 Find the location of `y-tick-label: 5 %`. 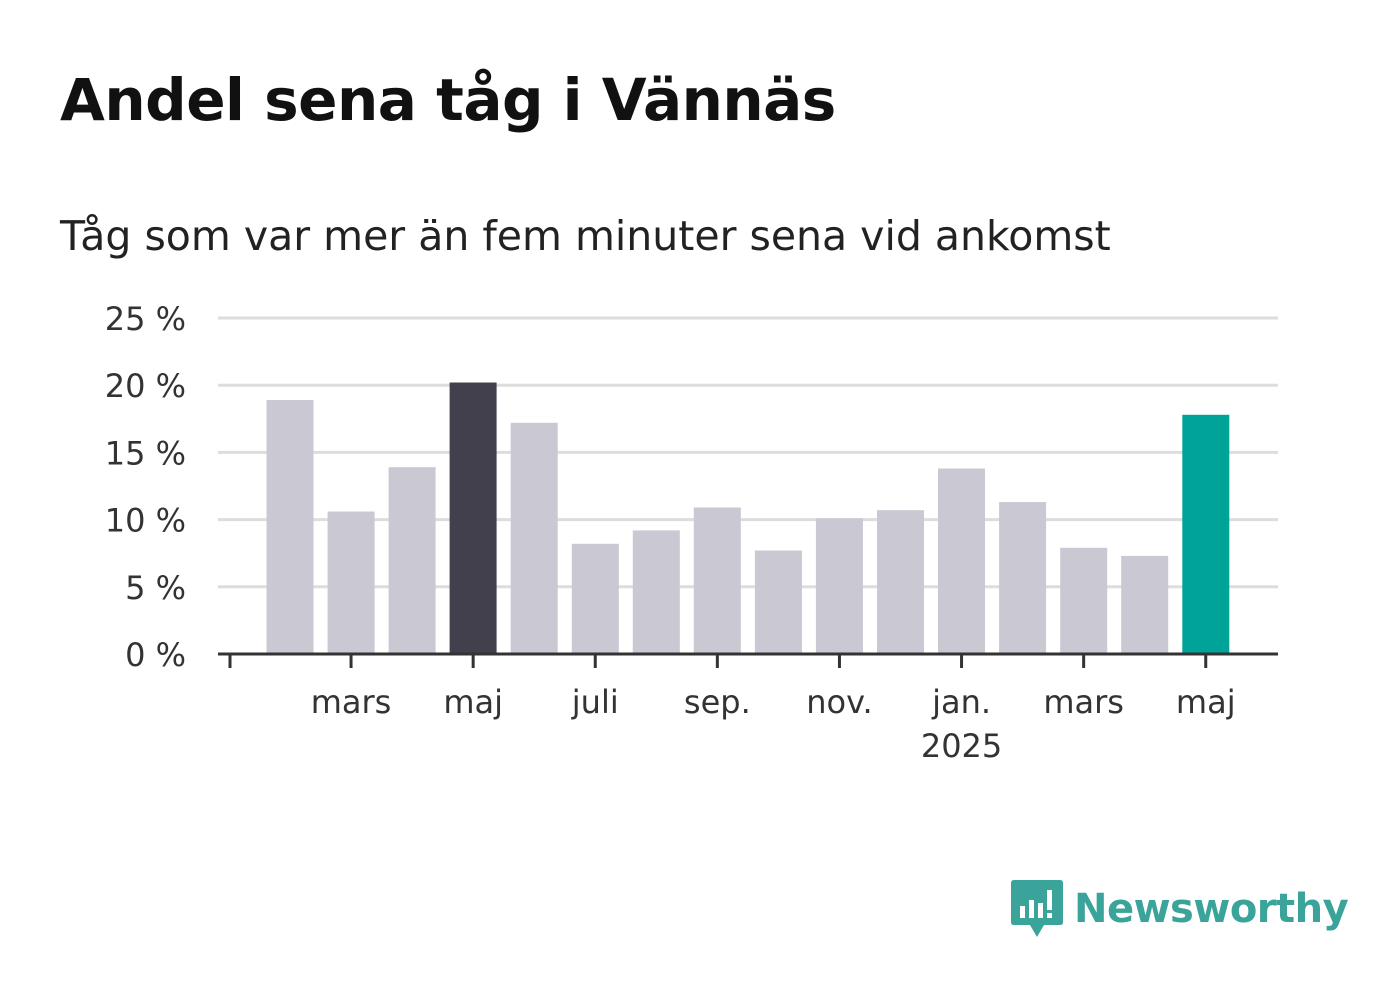

y-tick-label: 5 % is located at coordinates (155, 588).